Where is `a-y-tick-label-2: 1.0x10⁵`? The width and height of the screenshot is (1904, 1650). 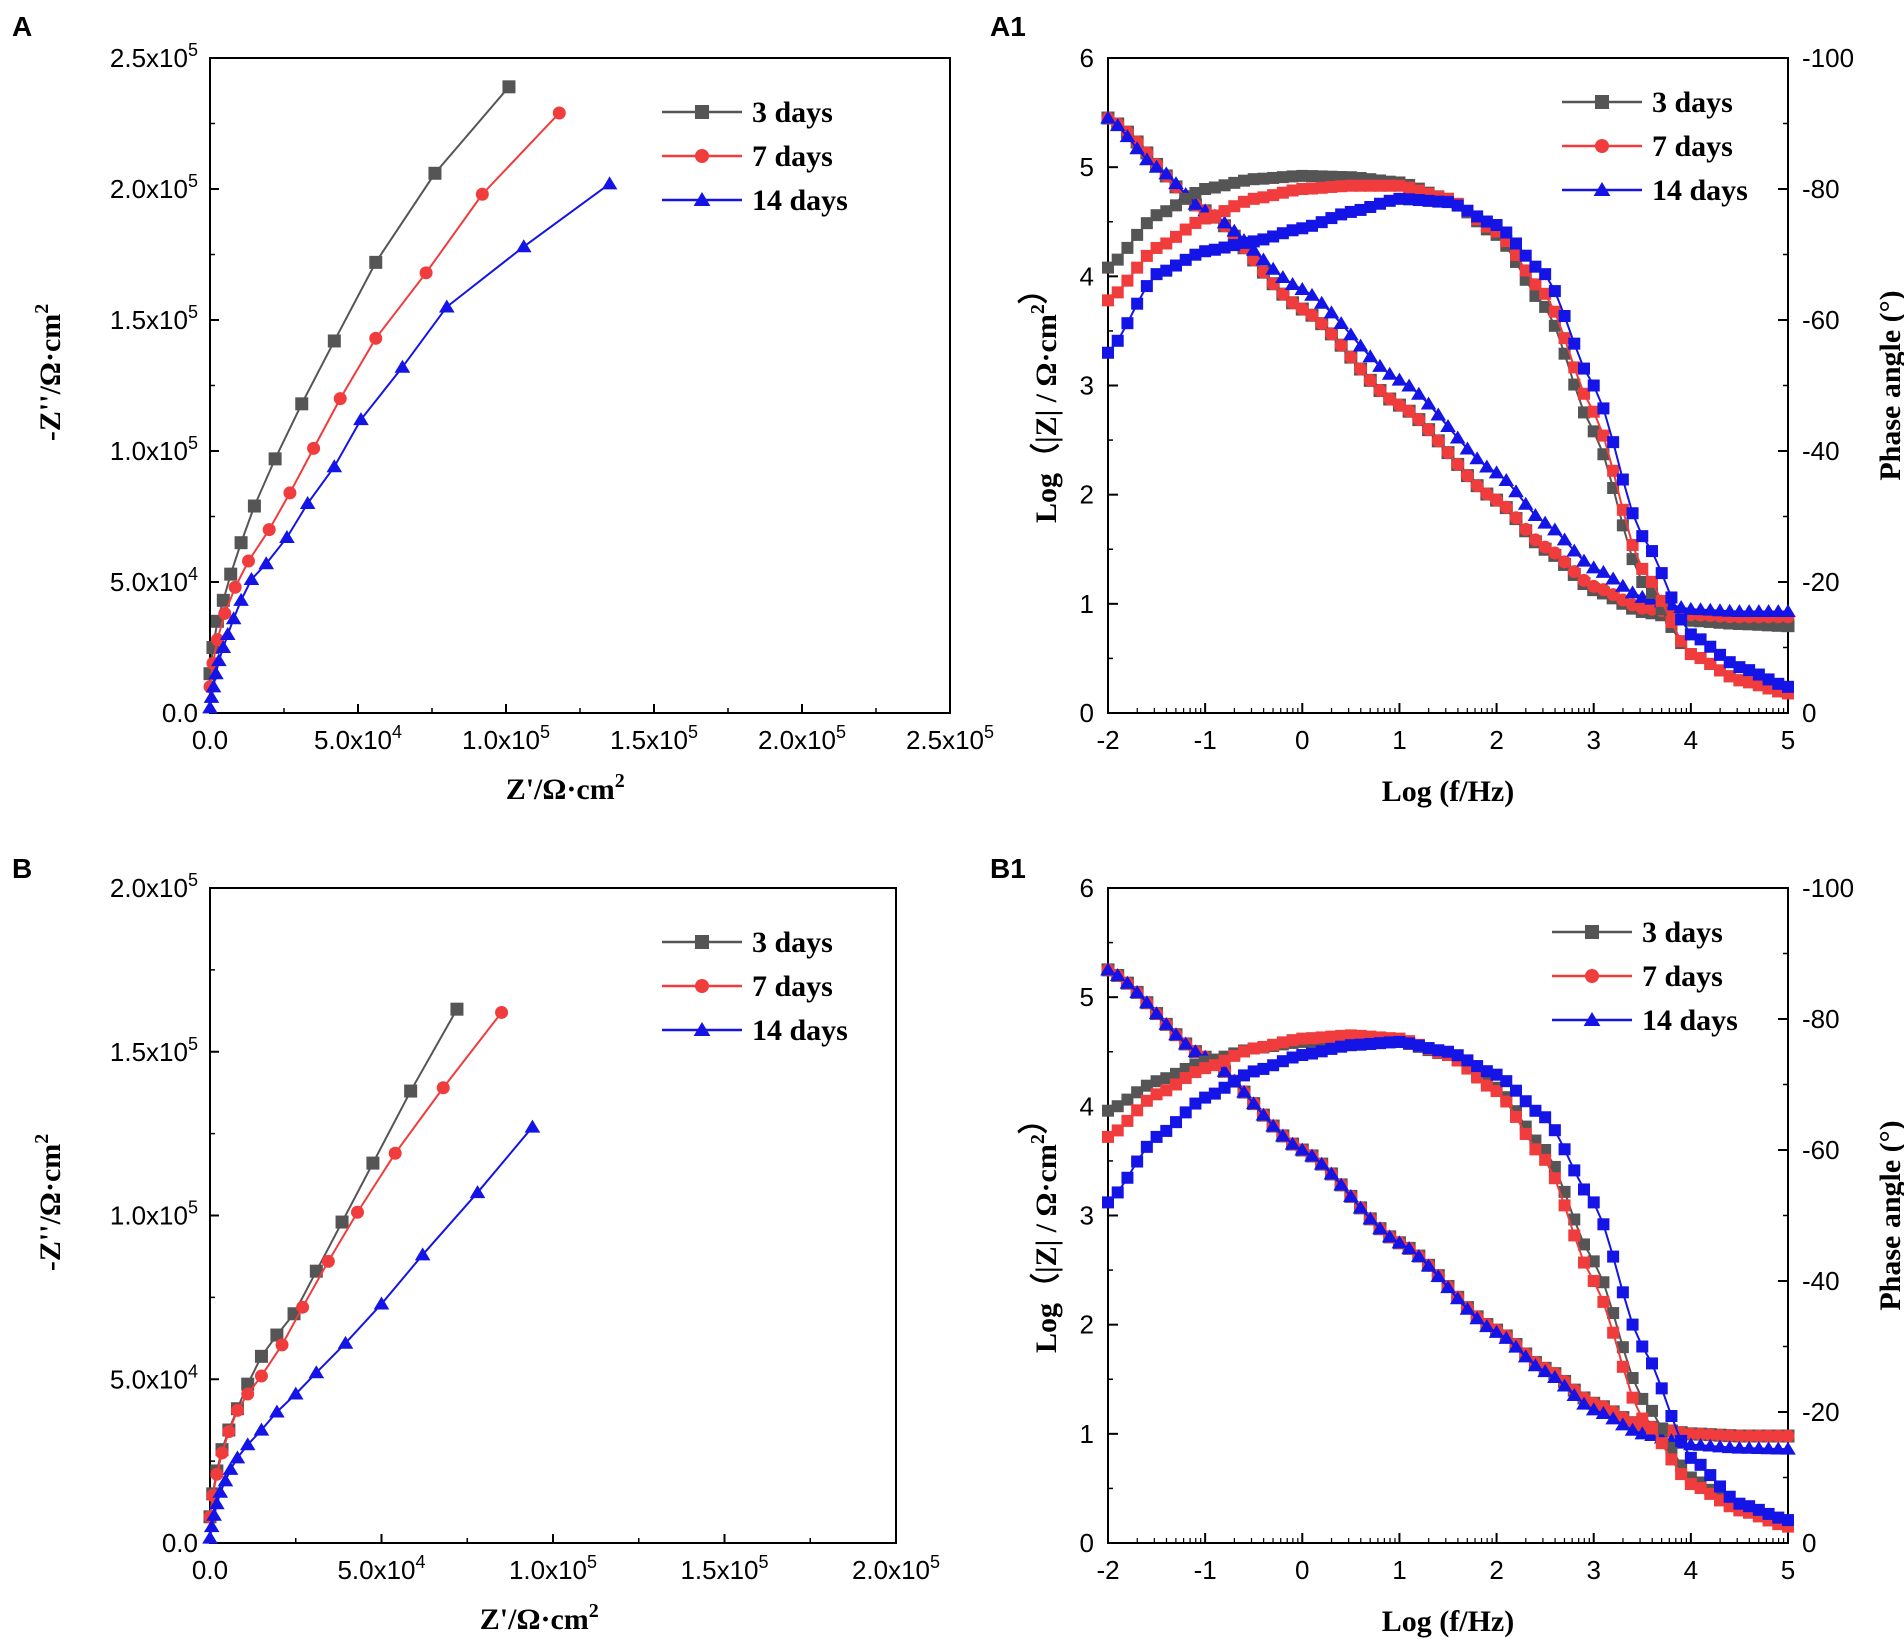 a-y-tick-label-2: 1.0x10⁵ is located at coordinates (154, 449).